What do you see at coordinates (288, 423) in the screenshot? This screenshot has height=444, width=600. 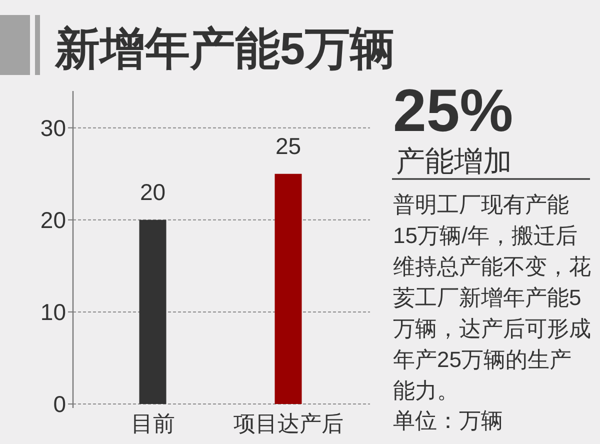 I see `x-tick-label: 项目达产后` at bounding box center [288, 423].